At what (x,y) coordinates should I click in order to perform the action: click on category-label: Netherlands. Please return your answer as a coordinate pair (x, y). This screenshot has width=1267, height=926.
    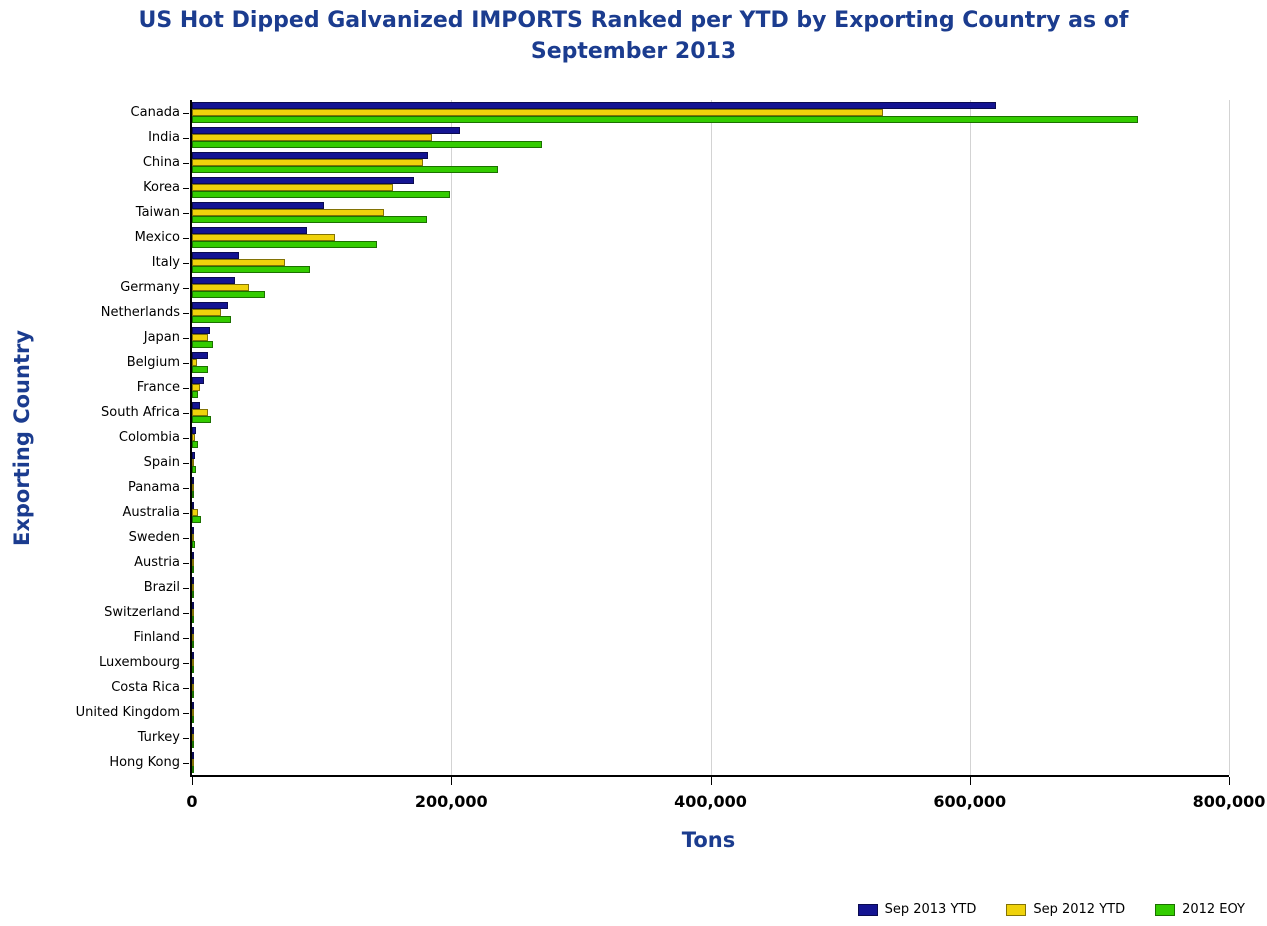
    Looking at the image, I should click on (140, 312).